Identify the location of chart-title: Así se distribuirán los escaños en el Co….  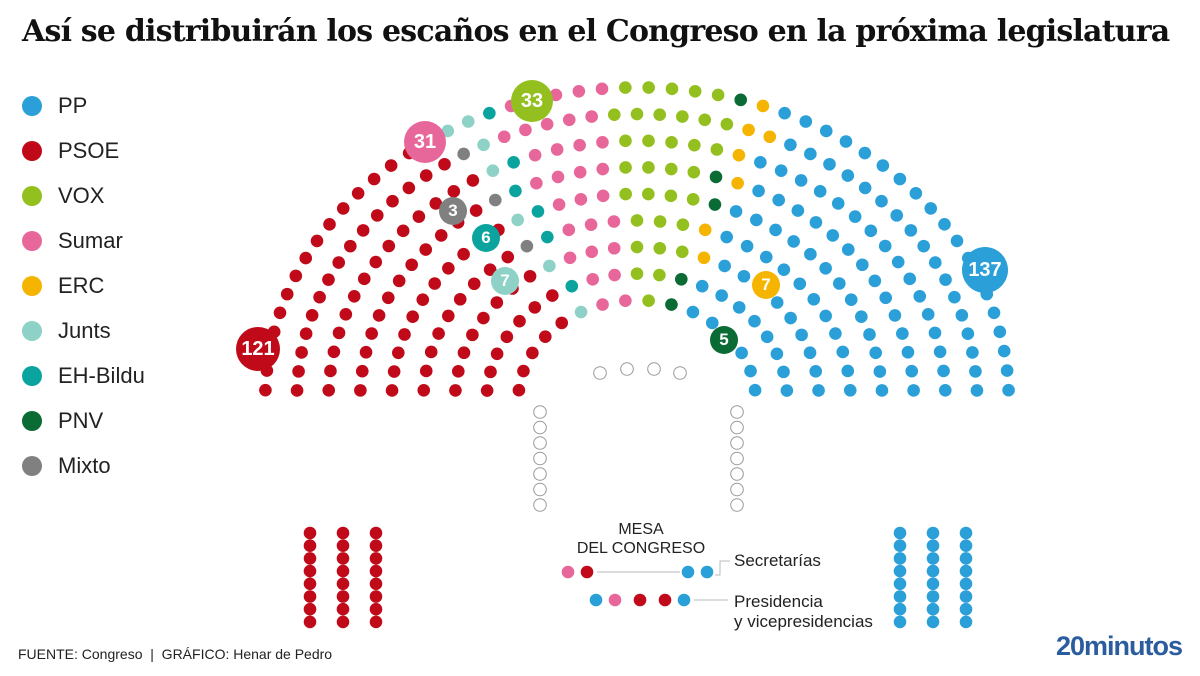
(596, 31).